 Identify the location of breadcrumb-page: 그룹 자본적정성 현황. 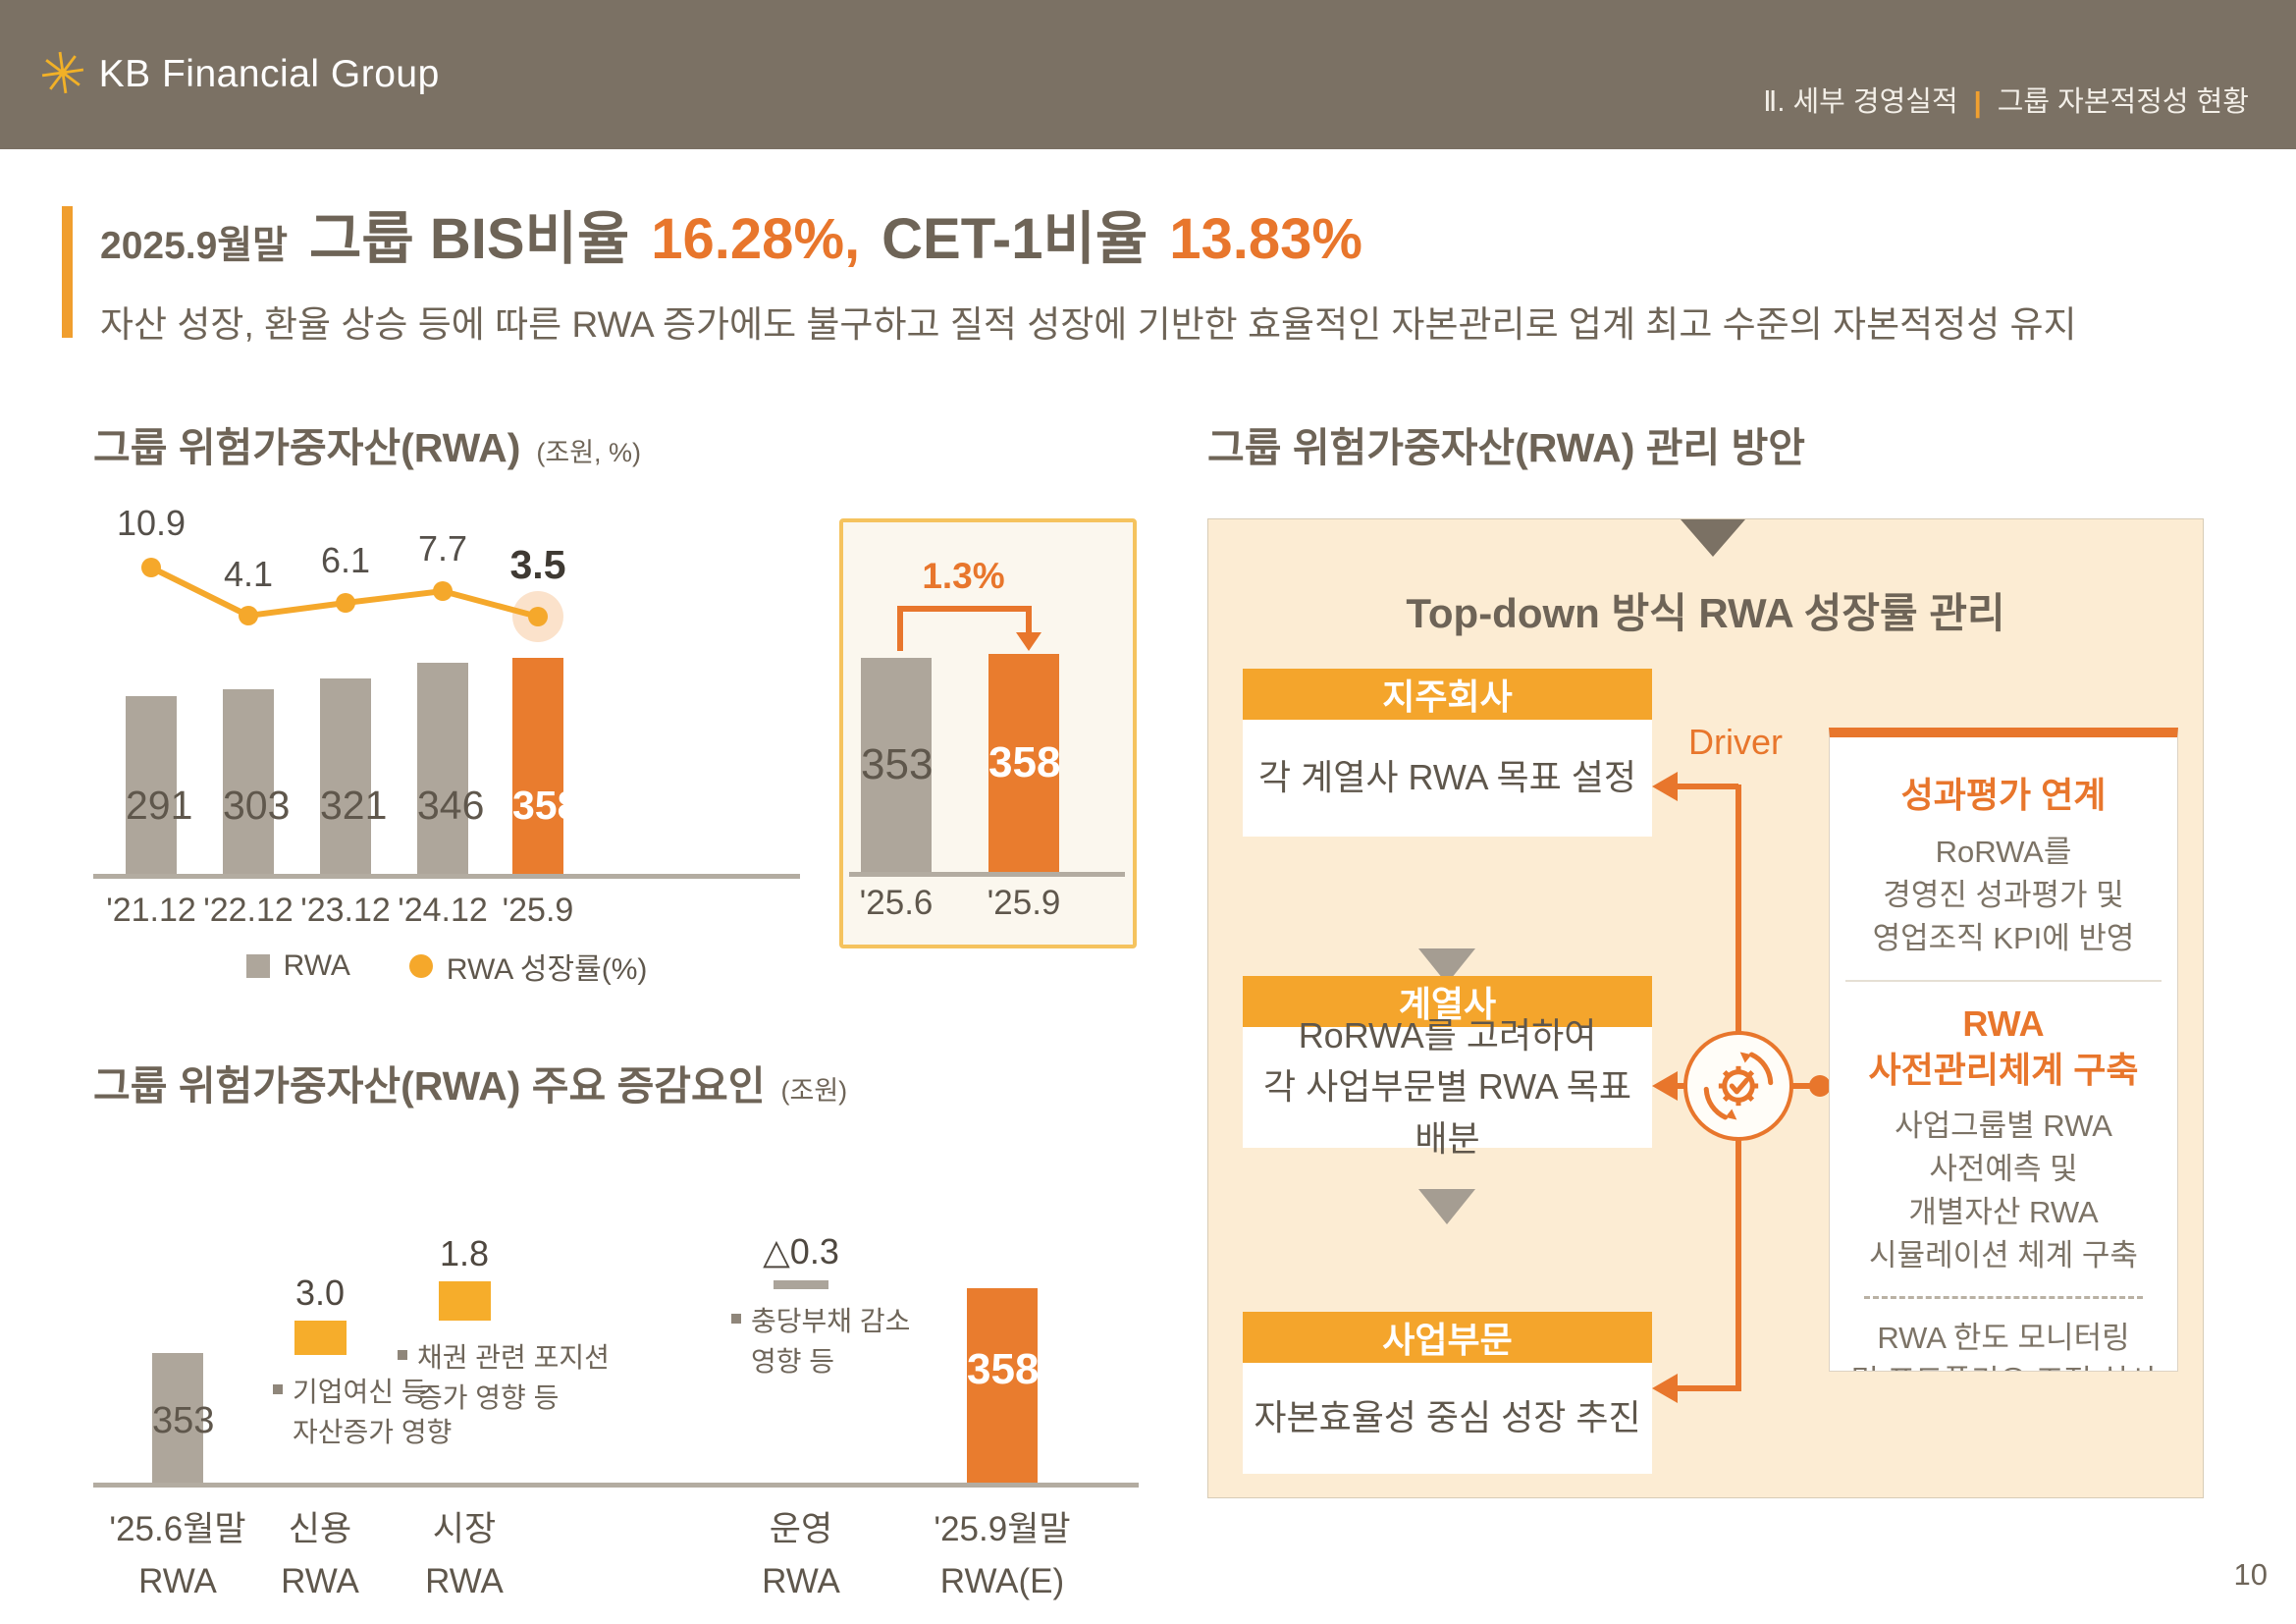
(2123, 102).